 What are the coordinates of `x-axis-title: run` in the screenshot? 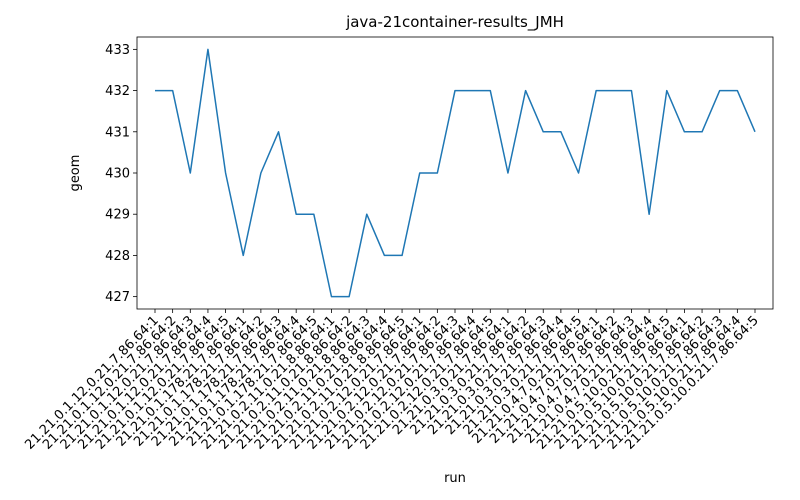 It's located at (455, 478).